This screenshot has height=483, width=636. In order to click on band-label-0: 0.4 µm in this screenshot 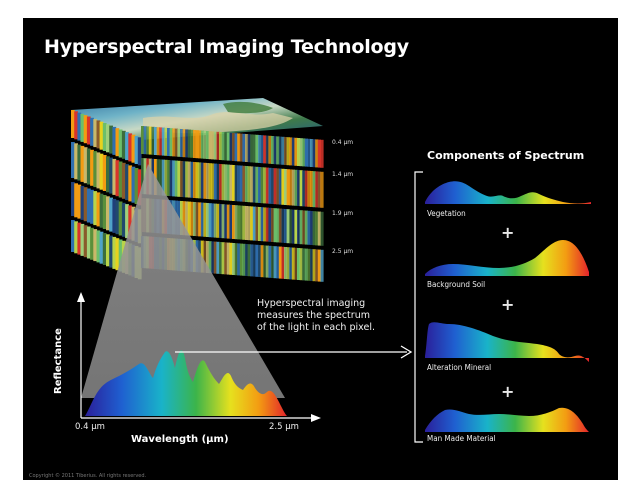, I will do `click(343, 142)`.